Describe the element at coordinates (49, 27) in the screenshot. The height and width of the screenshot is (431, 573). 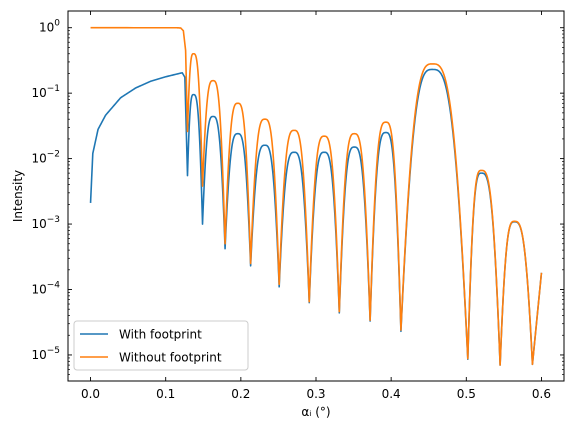
I see `y-tick-label: 10⁰` at that location.